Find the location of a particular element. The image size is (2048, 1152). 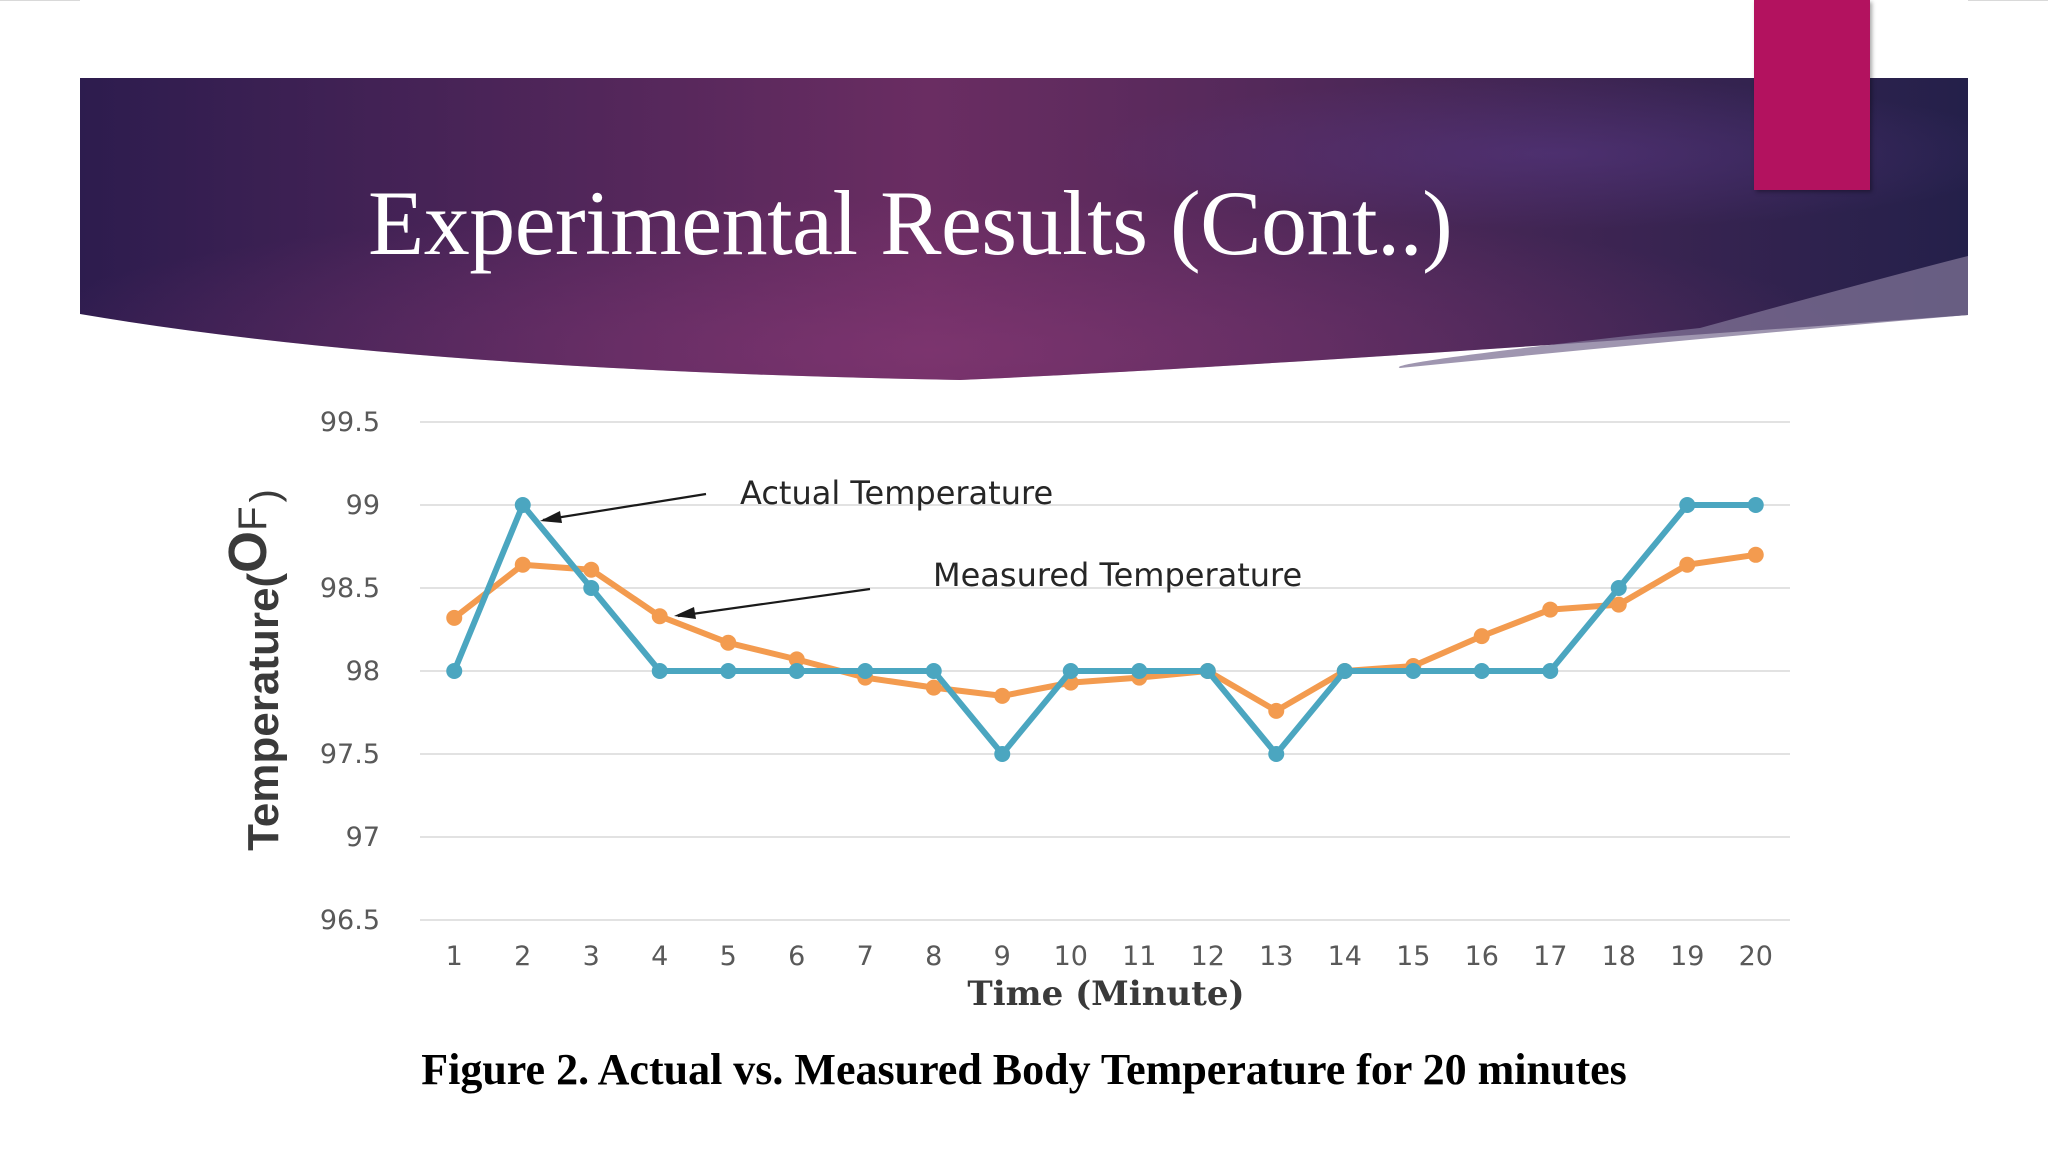

measured-annotation-arrowhead is located at coordinates (685, 613).